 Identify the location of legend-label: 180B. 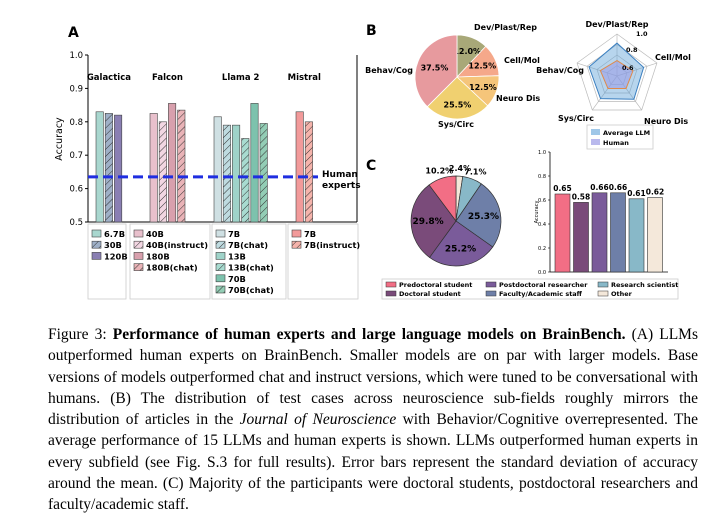
(158, 256).